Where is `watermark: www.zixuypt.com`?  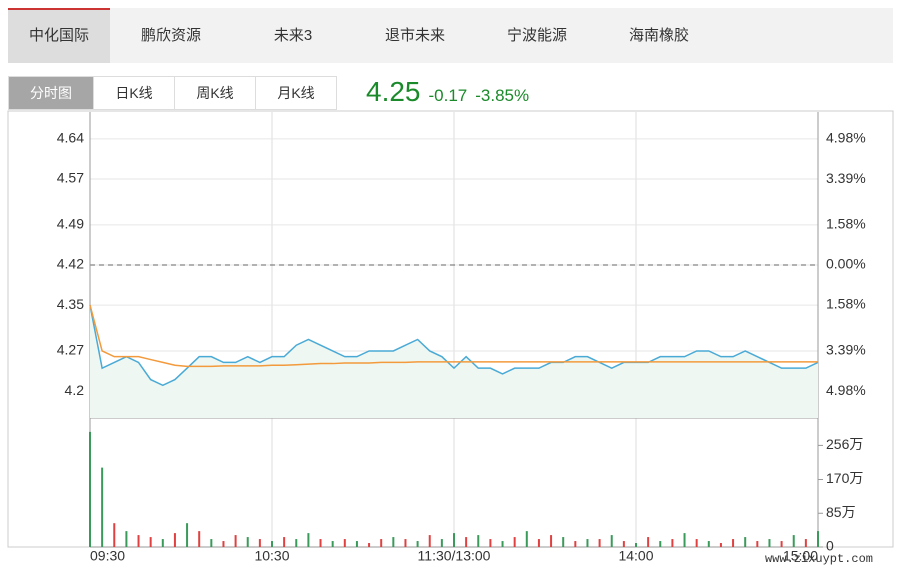
watermark: www.zixuypt.com is located at coordinates (819, 559).